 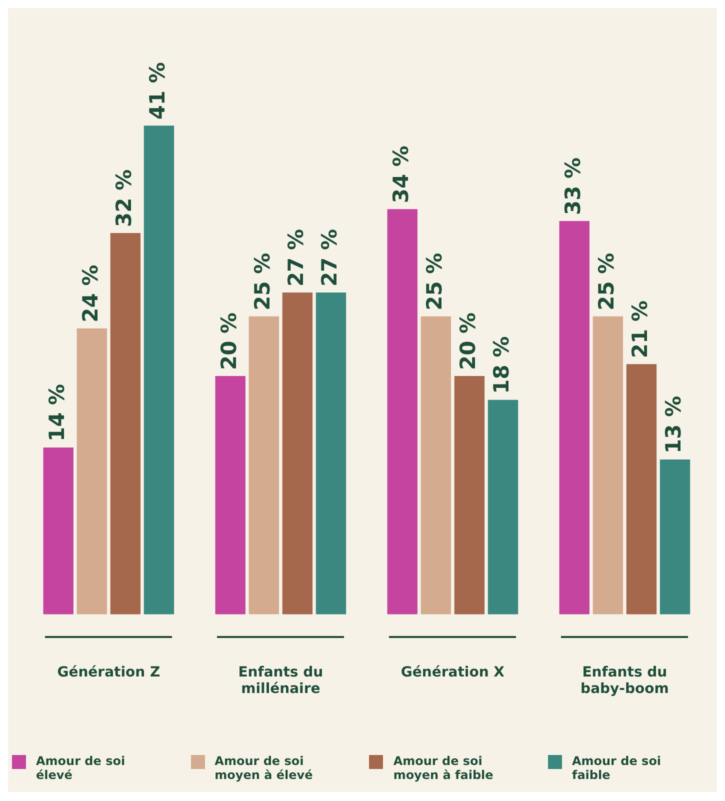 What do you see at coordinates (157, 91) in the screenshot?
I see `data-label: 41 %` at bounding box center [157, 91].